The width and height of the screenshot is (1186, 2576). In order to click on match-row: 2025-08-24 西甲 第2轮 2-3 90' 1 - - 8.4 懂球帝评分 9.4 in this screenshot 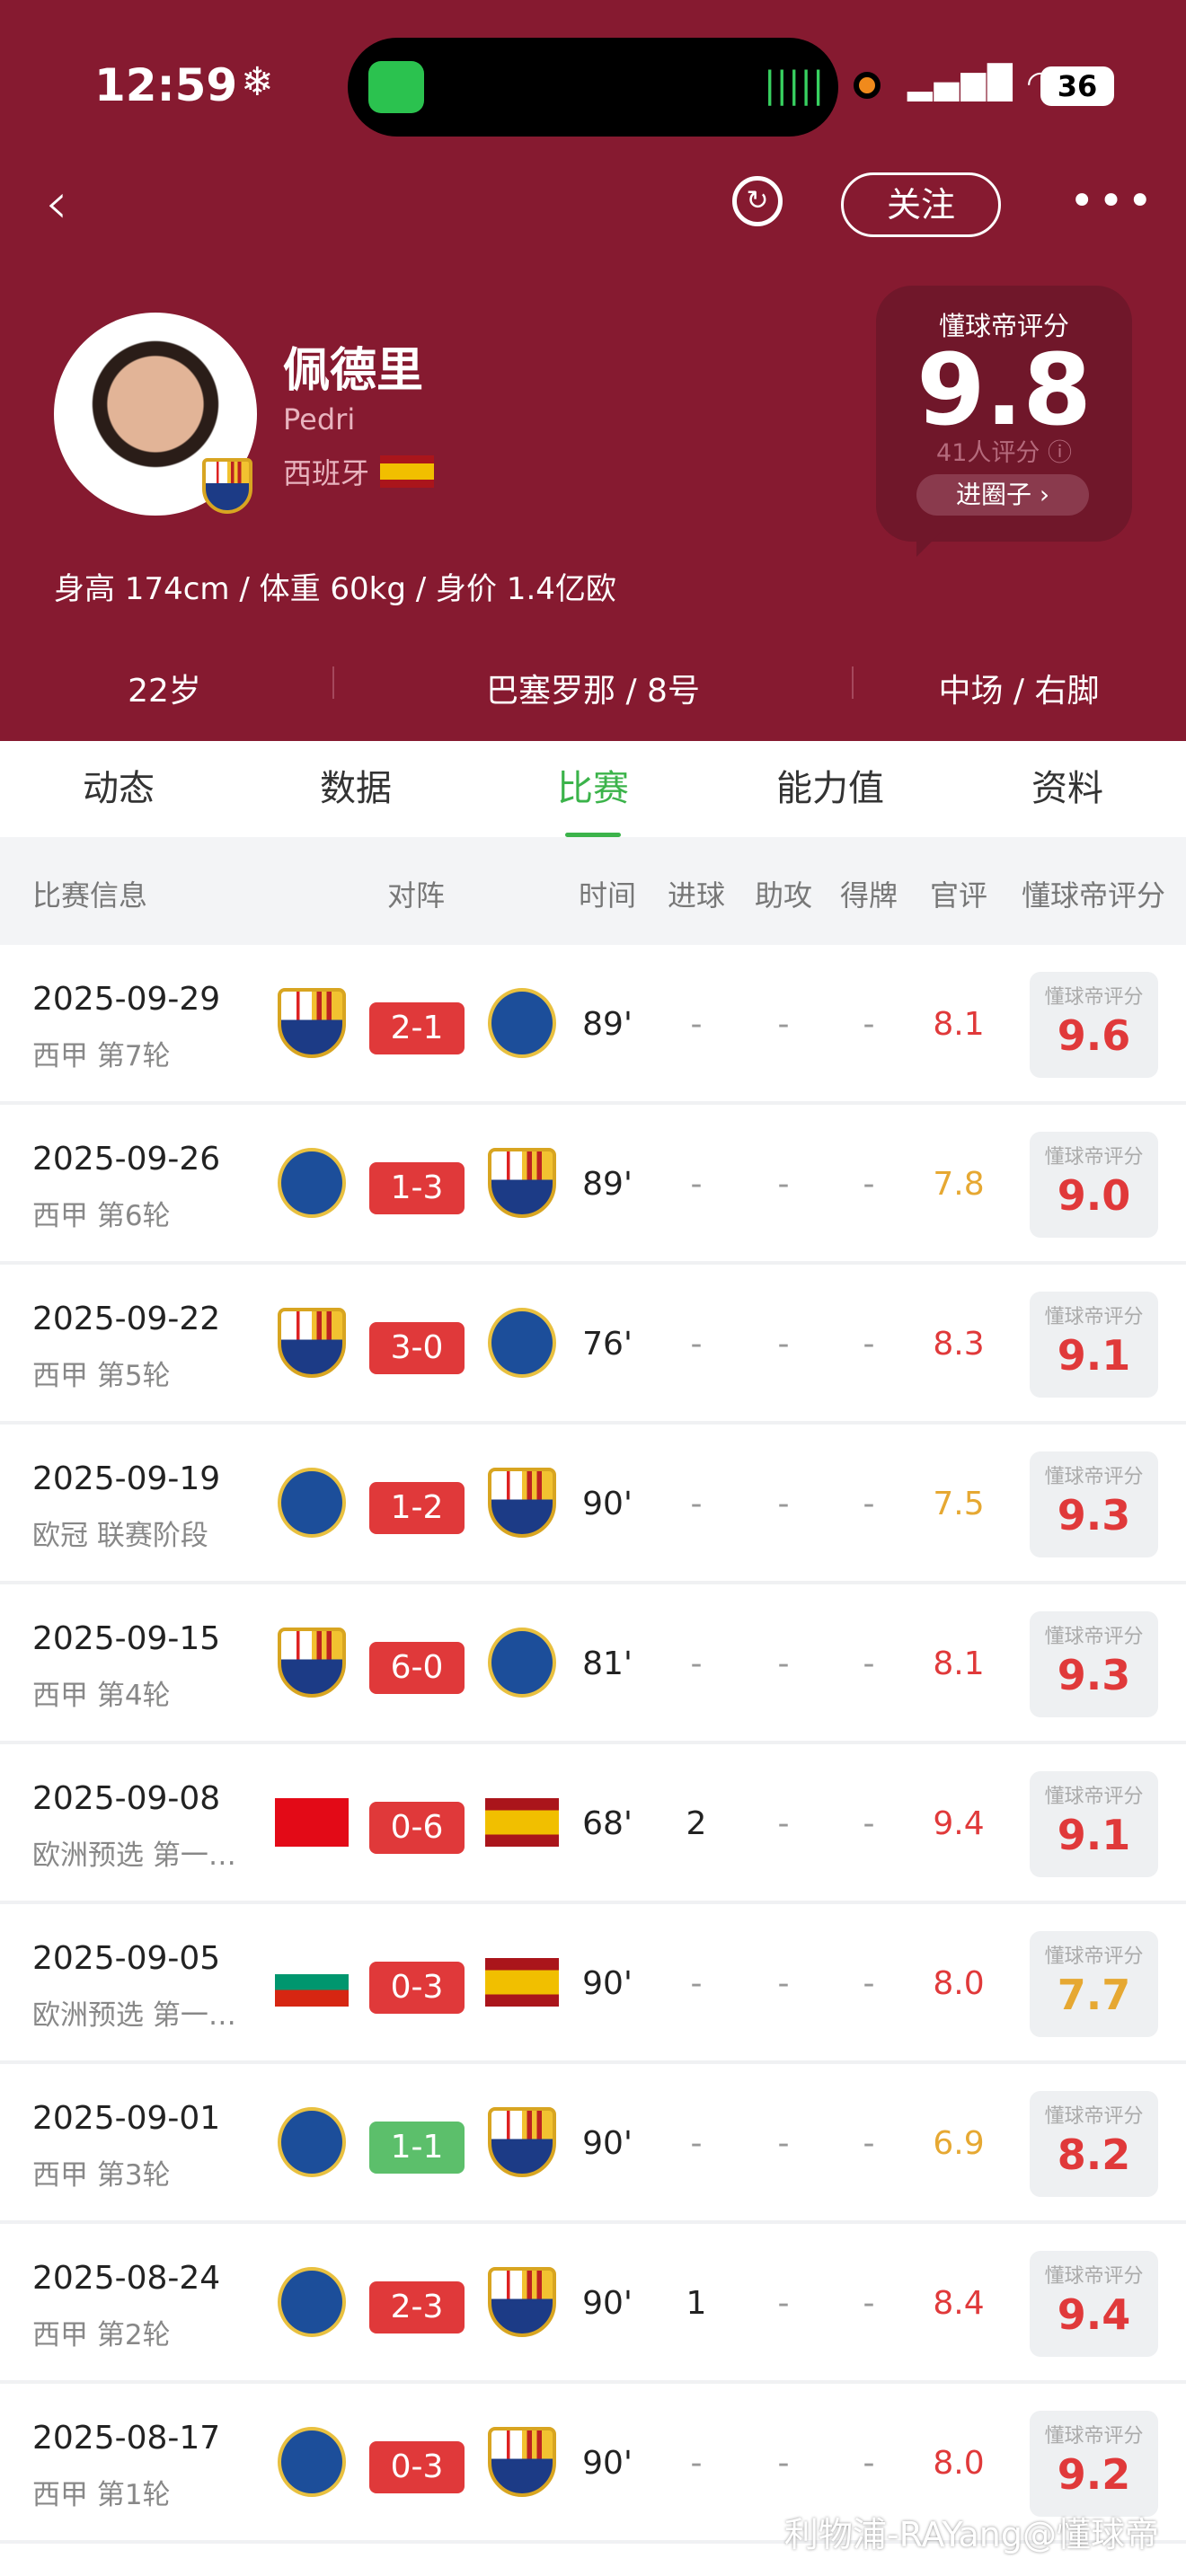, I will do `click(593, 2304)`.